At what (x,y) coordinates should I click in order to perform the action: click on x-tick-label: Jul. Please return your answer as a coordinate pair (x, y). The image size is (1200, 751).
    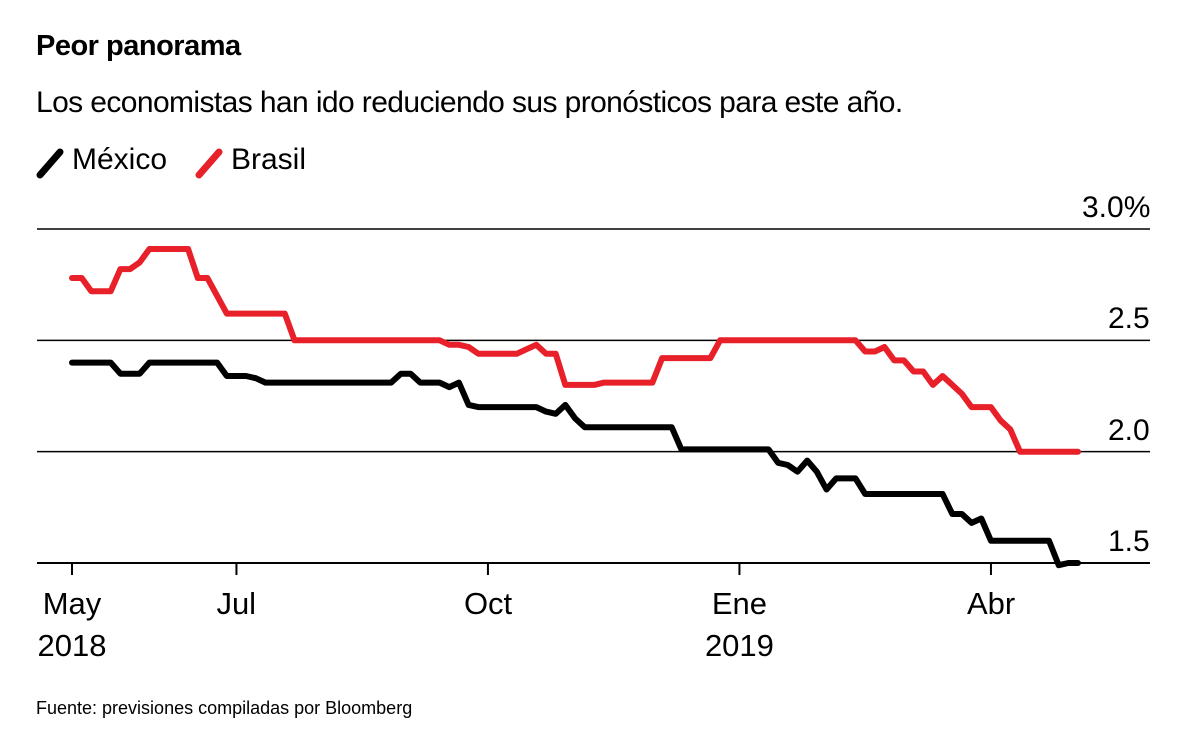
    Looking at the image, I should click on (236, 603).